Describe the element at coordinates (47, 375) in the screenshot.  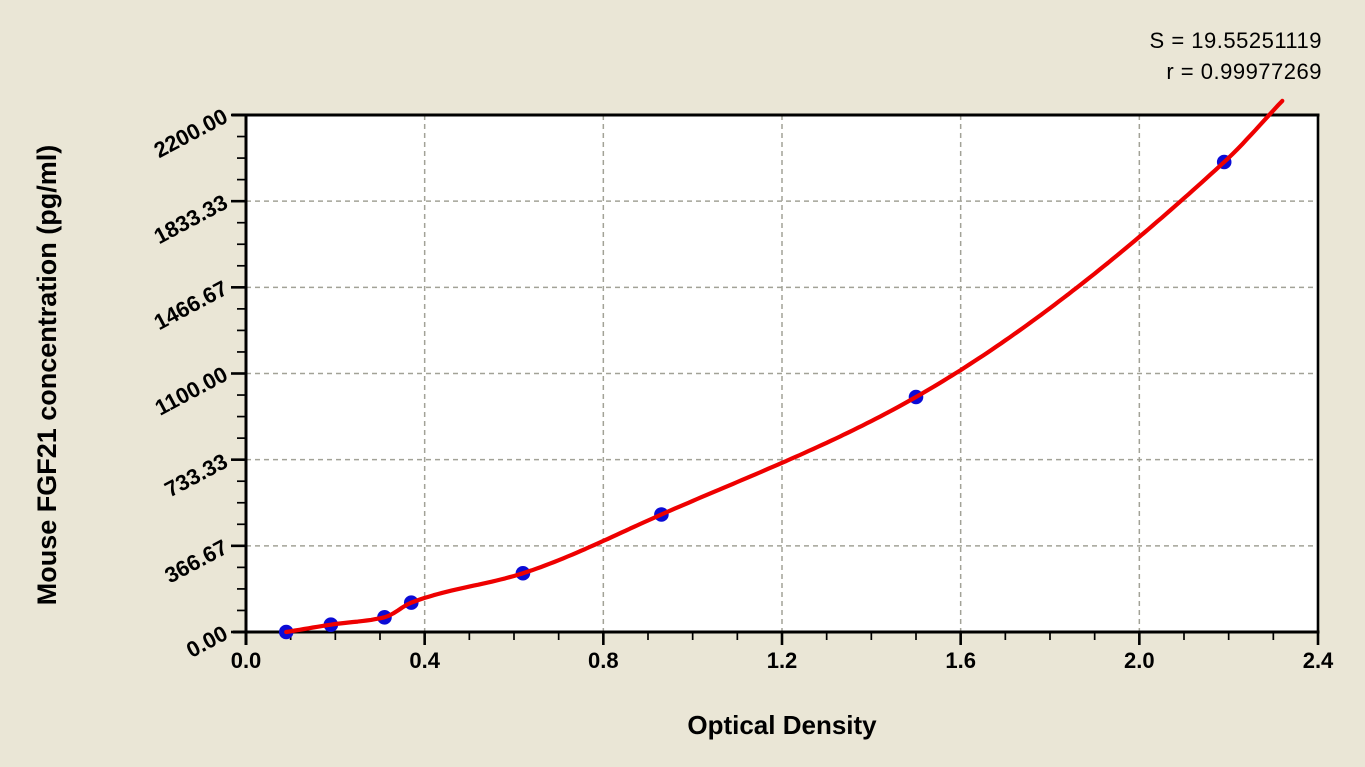
I see `y-axis-title: Mouse FGF21 concentration (pg/ml)` at that location.